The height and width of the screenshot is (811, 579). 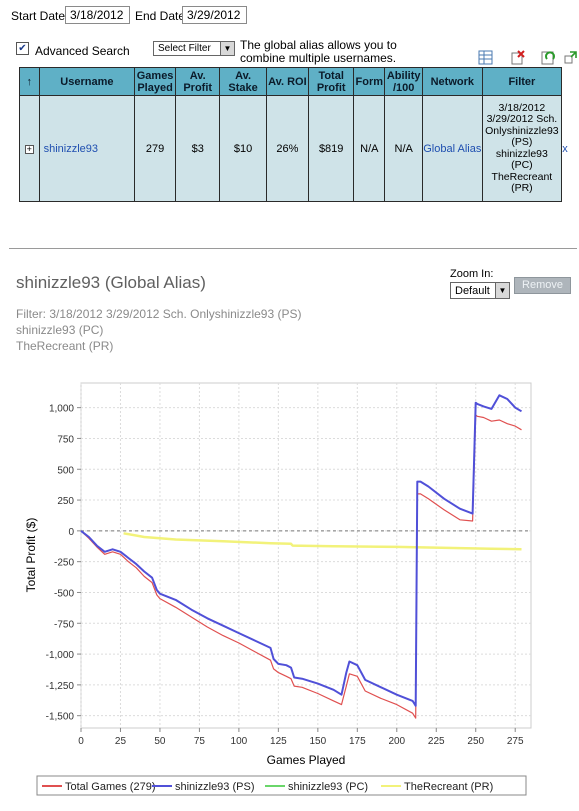 I want to click on y-tick-label: -500, so click(x=64, y=593).